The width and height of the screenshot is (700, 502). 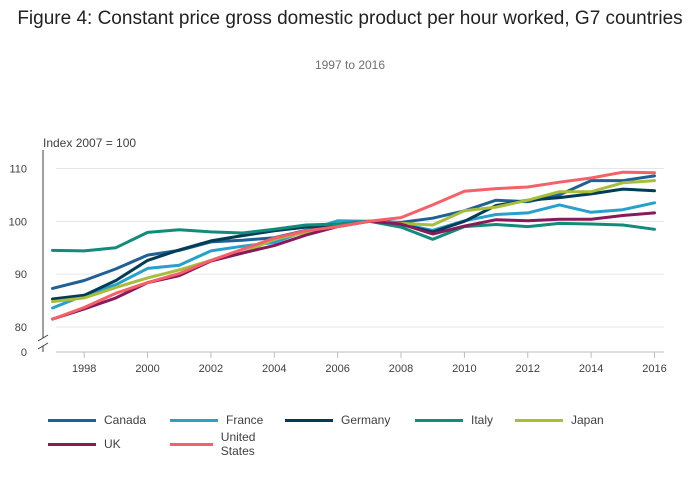 What do you see at coordinates (21, 328) in the screenshot?
I see `y-tick-label: 80` at bounding box center [21, 328].